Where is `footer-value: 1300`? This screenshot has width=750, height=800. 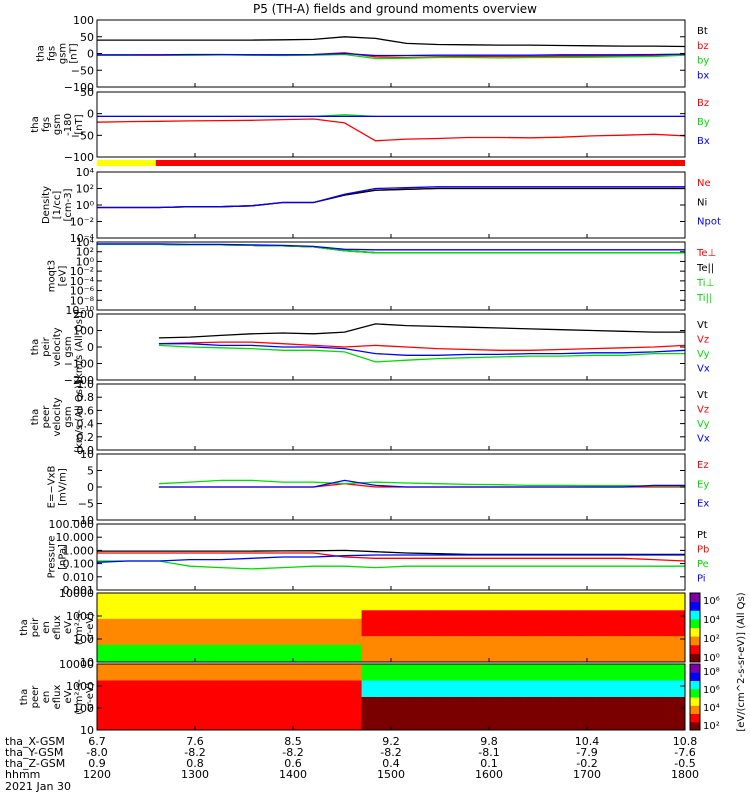
footer-value: 1300 is located at coordinates (195, 774).